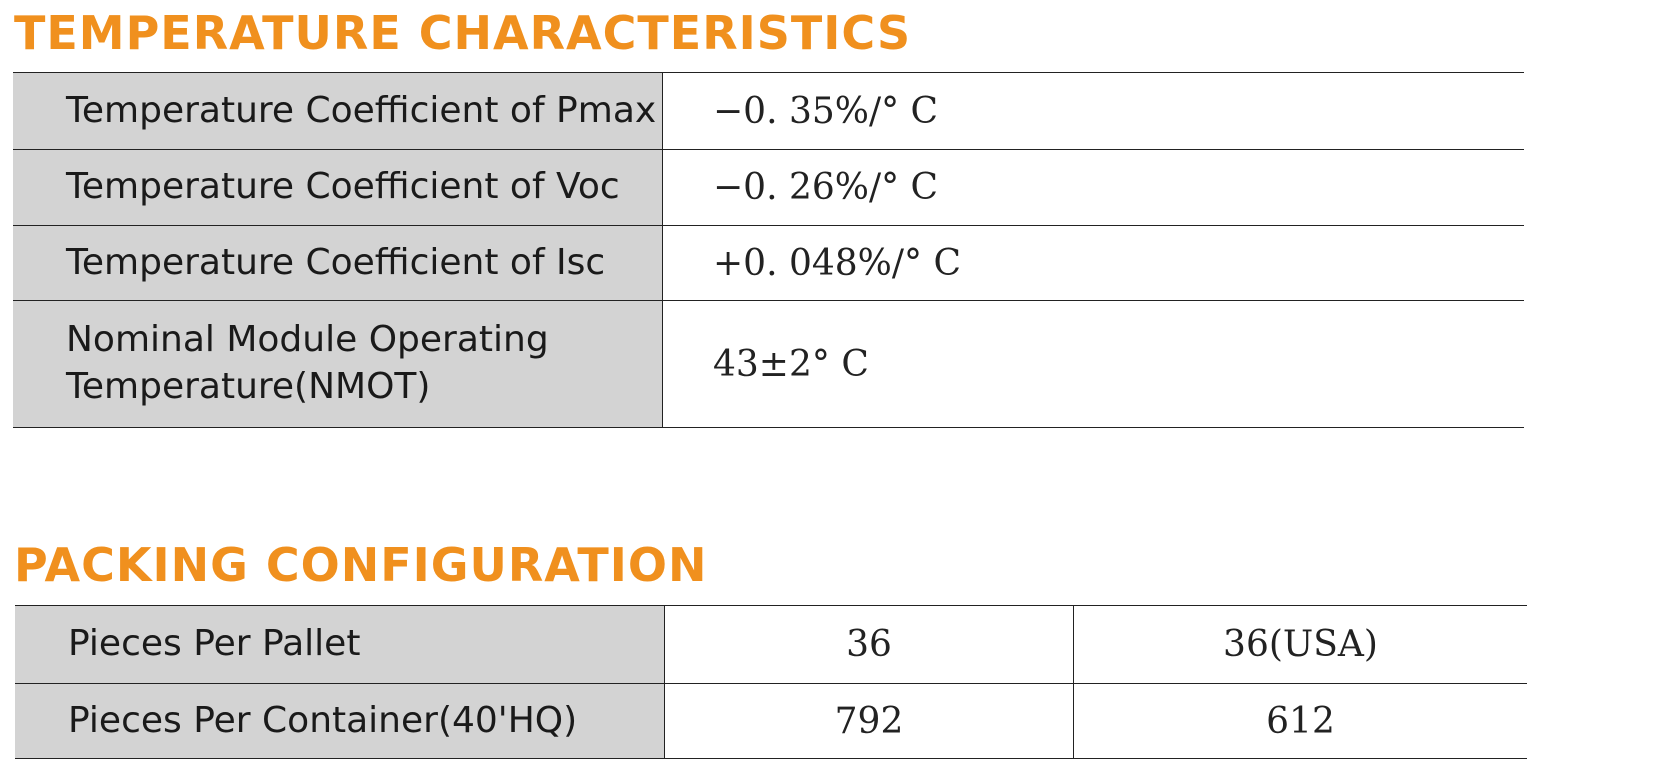  What do you see at coordinates (1093, 364) in the screenshot?
I see `value: 43±2° C` at bounding box center [1093, 364].